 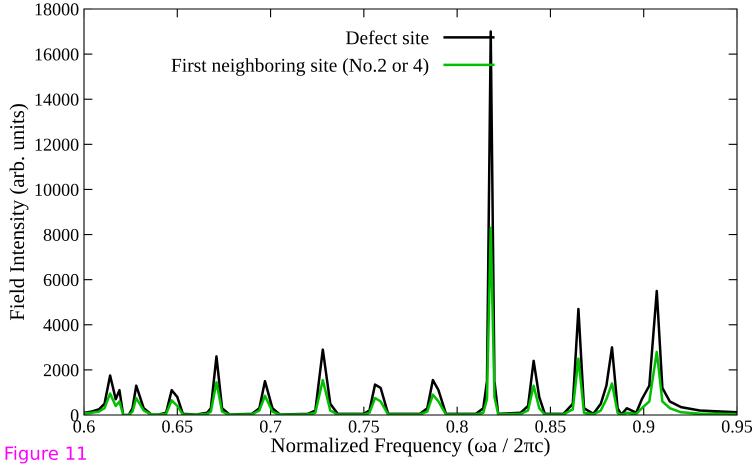 What do you see at coordinates (46, 455) in the screenshot?
I see `caption: Figure 11` at bounding box center [46, 455].